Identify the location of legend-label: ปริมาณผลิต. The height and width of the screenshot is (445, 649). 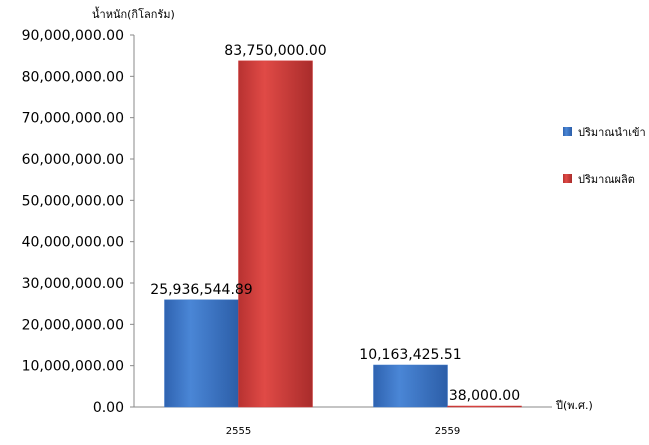
(606, 179).